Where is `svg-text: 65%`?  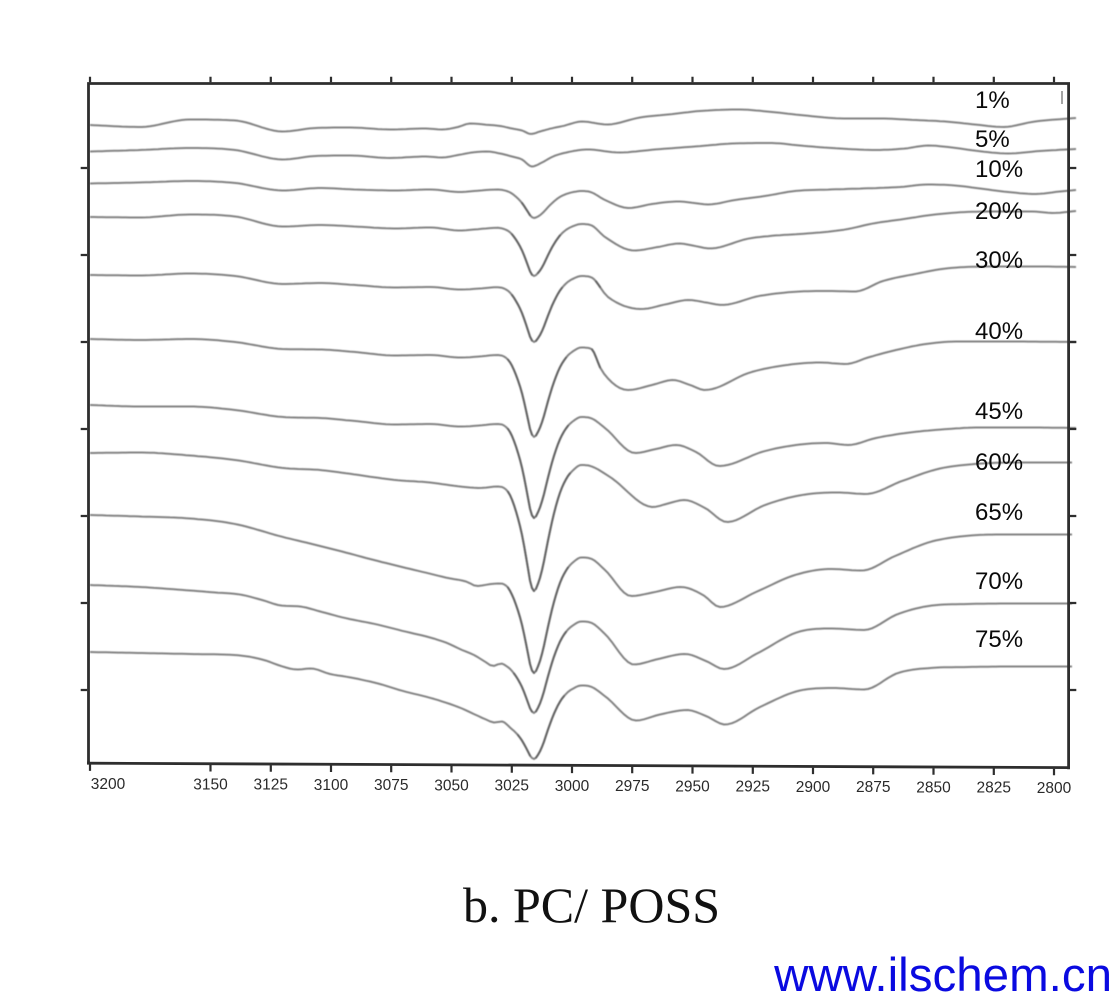 svg-text: 65% is located at coordinates (999, 512).